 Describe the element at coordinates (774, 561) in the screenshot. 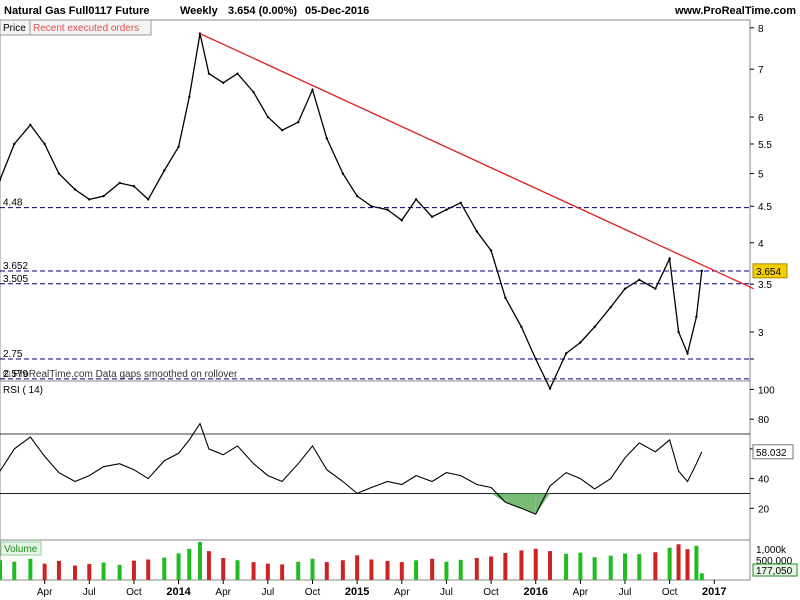

I see `volume-tick-label: 500,000` at that location.